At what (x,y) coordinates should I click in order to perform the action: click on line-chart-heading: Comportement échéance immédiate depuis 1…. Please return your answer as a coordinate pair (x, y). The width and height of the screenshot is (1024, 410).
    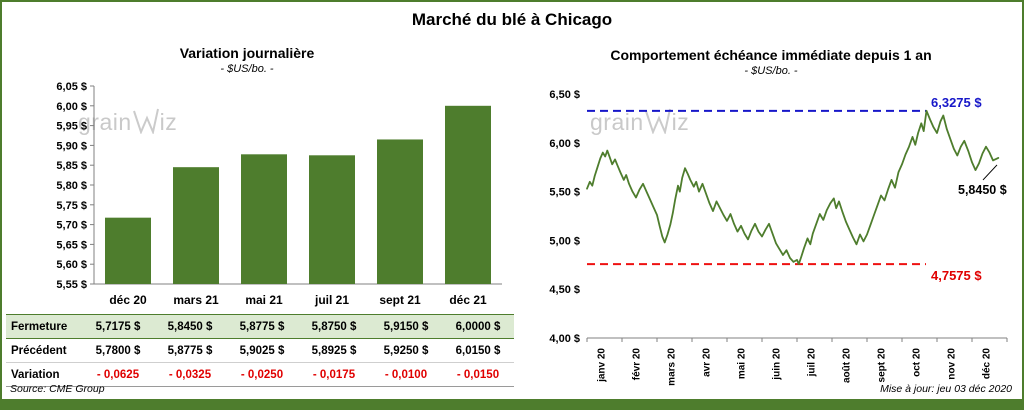
    Looking at the image, I should click on (771, 62).